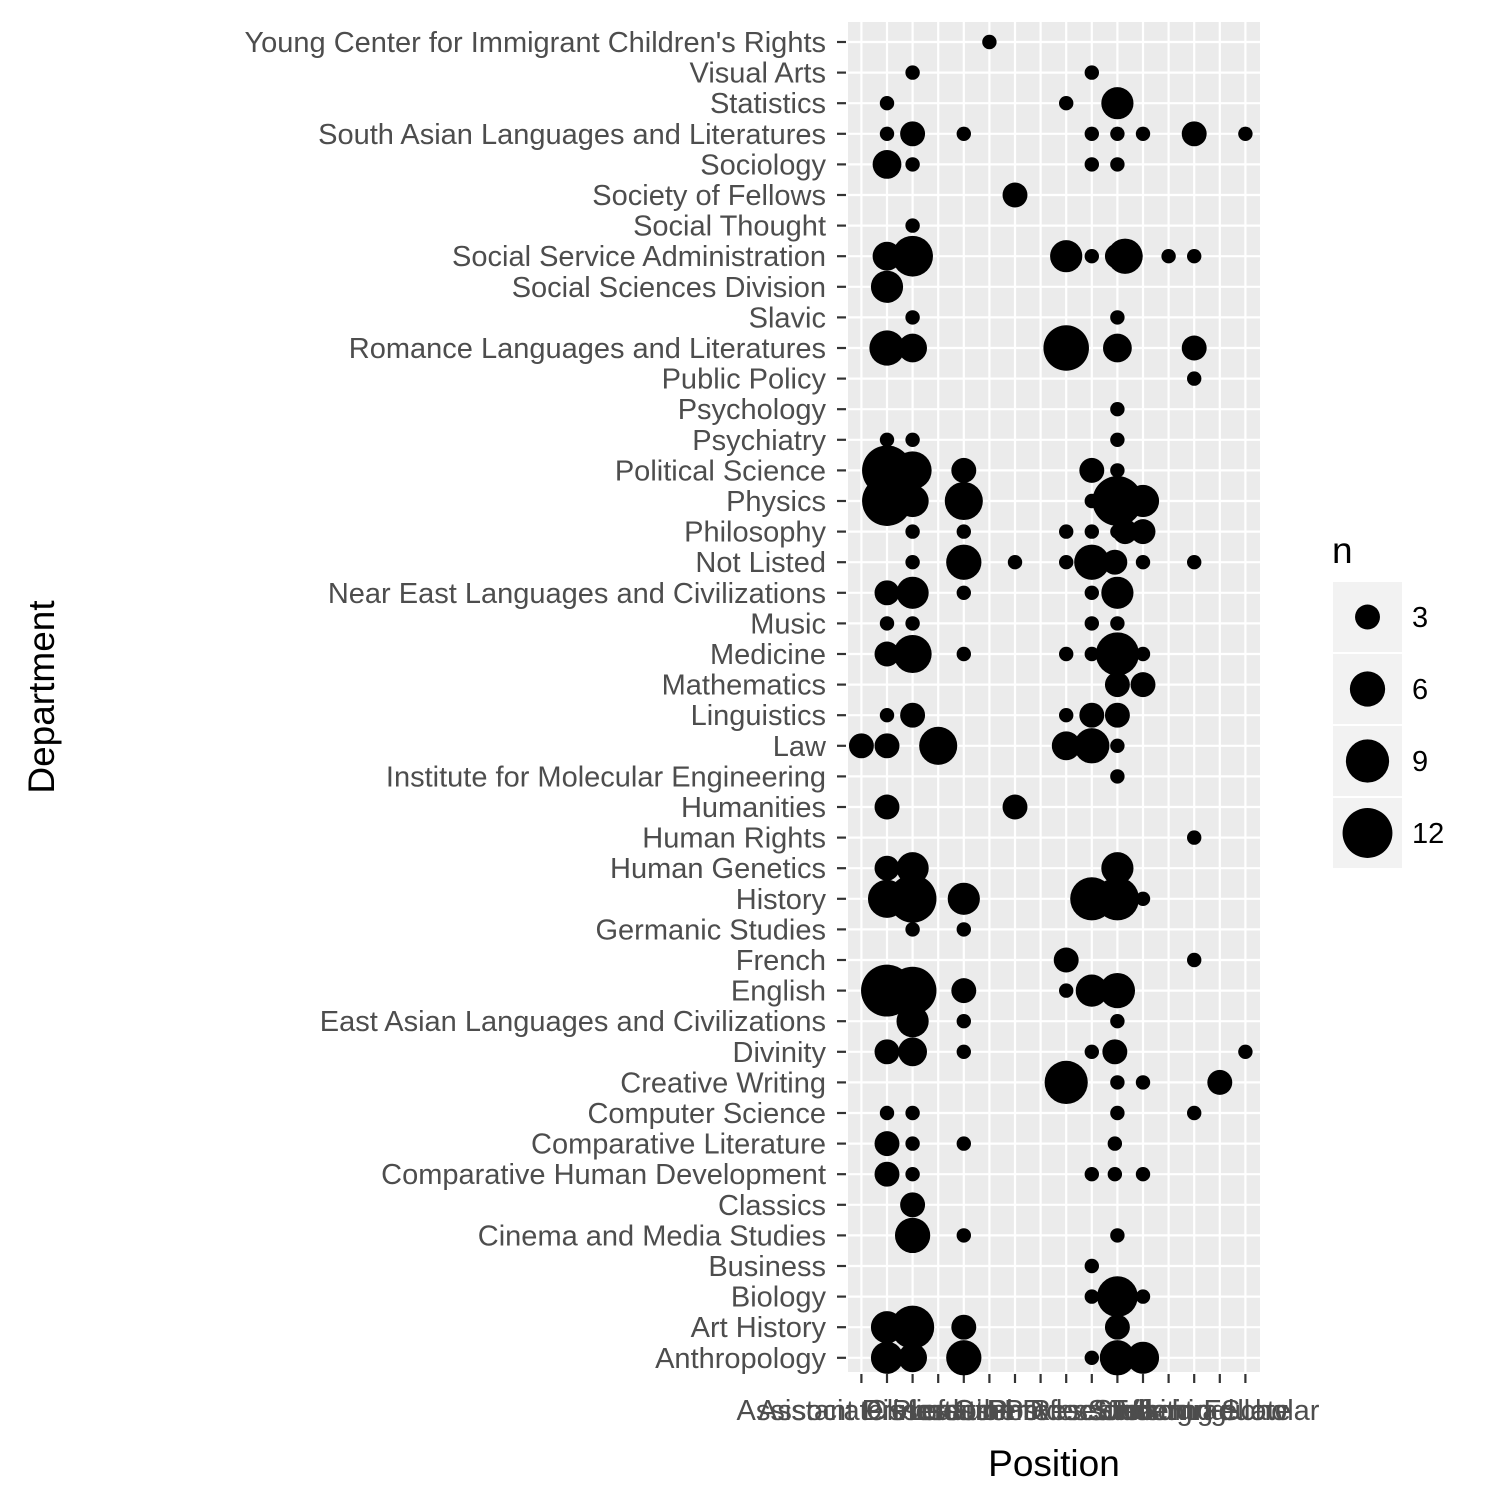  I want to click on y-tick-label: Classics, so click(772, 1206).